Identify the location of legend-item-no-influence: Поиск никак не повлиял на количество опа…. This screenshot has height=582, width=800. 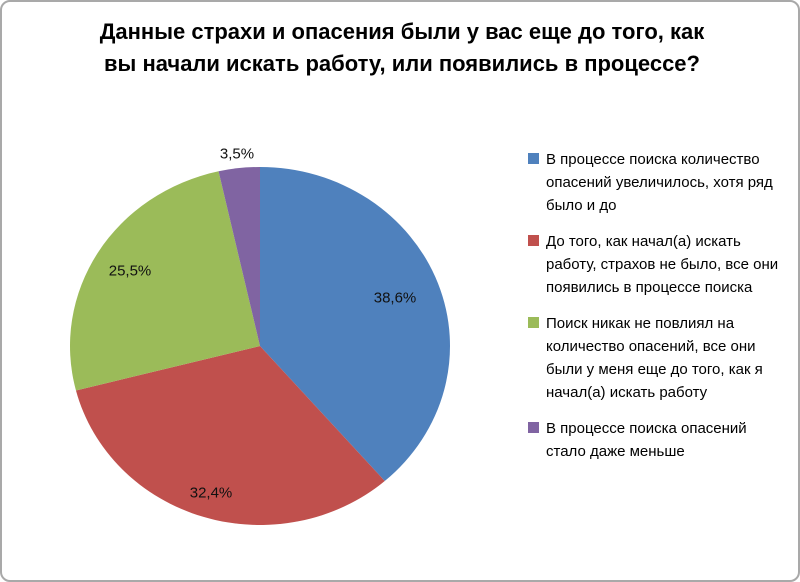
(657, 358).